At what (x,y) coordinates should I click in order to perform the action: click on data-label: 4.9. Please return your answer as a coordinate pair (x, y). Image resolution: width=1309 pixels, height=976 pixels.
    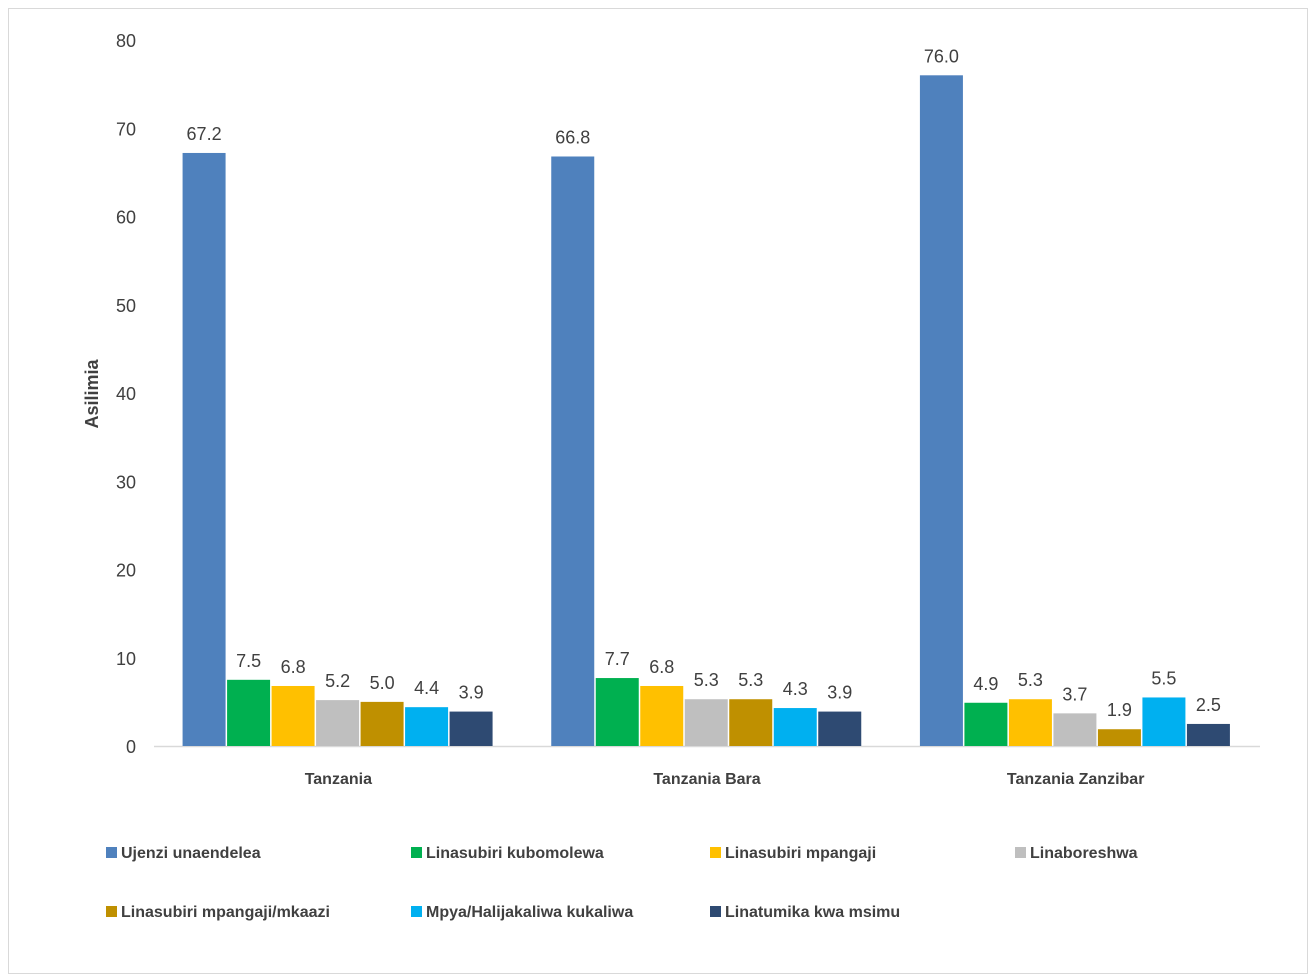
    Looking at the image, I should click on (985, 684).